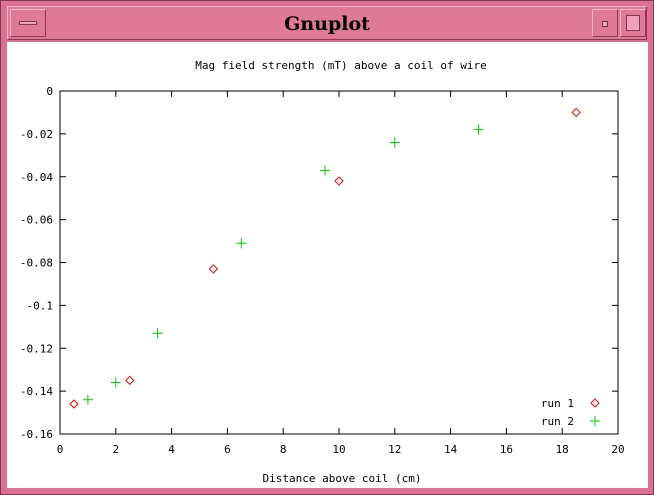 This screenshot has width=654, height=495. What do you see at coordinates (40, 305) in the screenshot?
I see `y-tick-label: -0.1` at bounding box center [40, 305].